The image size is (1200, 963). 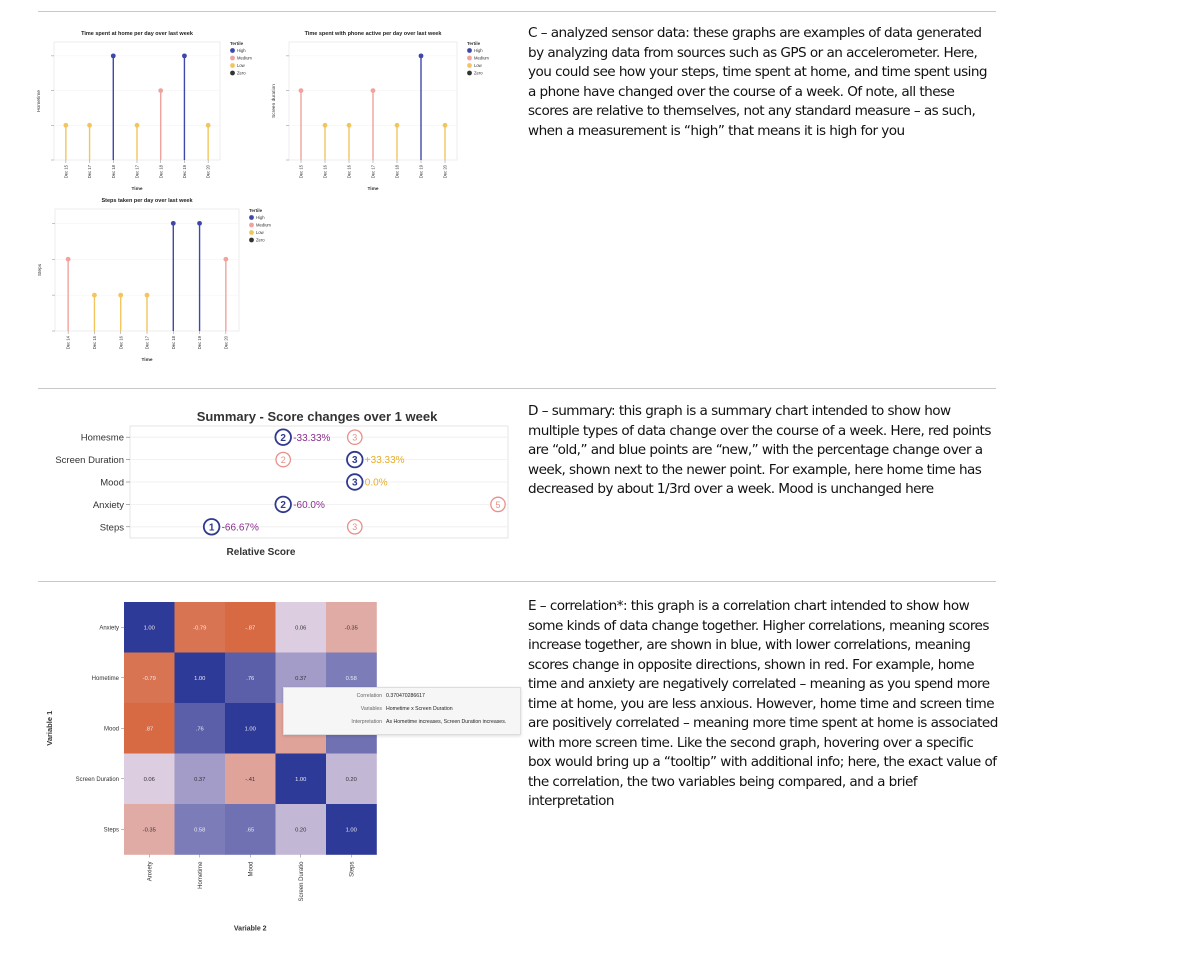 I want to click on col-label: Hometime, so click(x=201, y=875).